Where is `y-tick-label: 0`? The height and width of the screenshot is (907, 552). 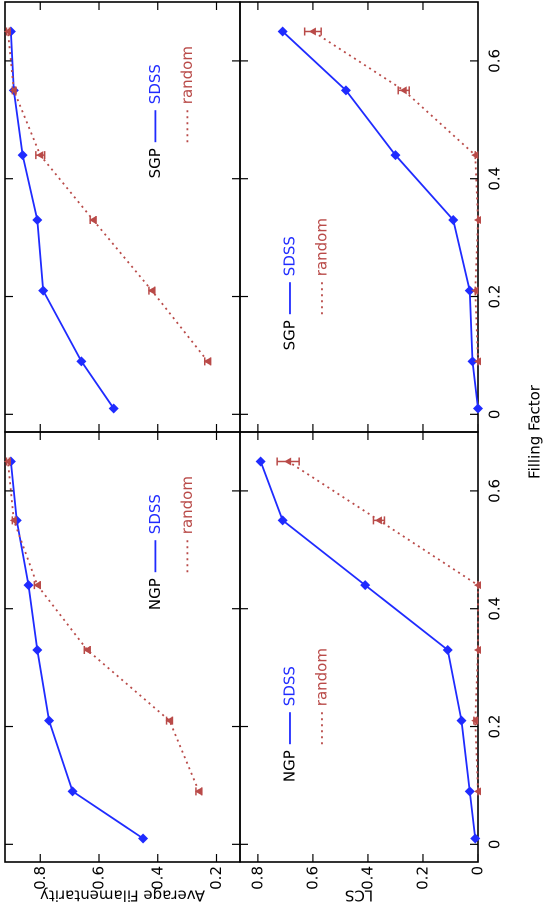
y-tick-label: 0 is located at coordinates (478, 871).